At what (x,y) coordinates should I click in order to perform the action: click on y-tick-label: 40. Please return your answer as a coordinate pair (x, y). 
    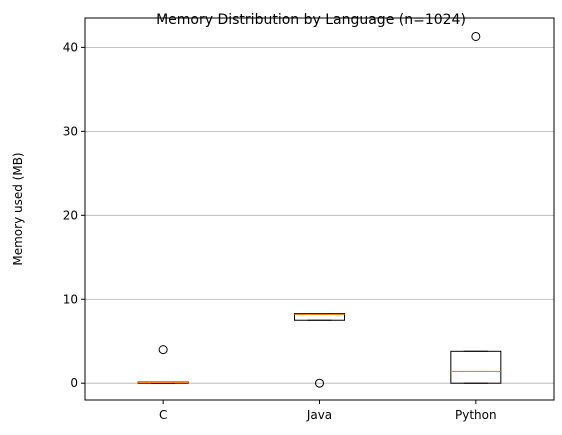
    Looking at the image, I should click on (70, 47).